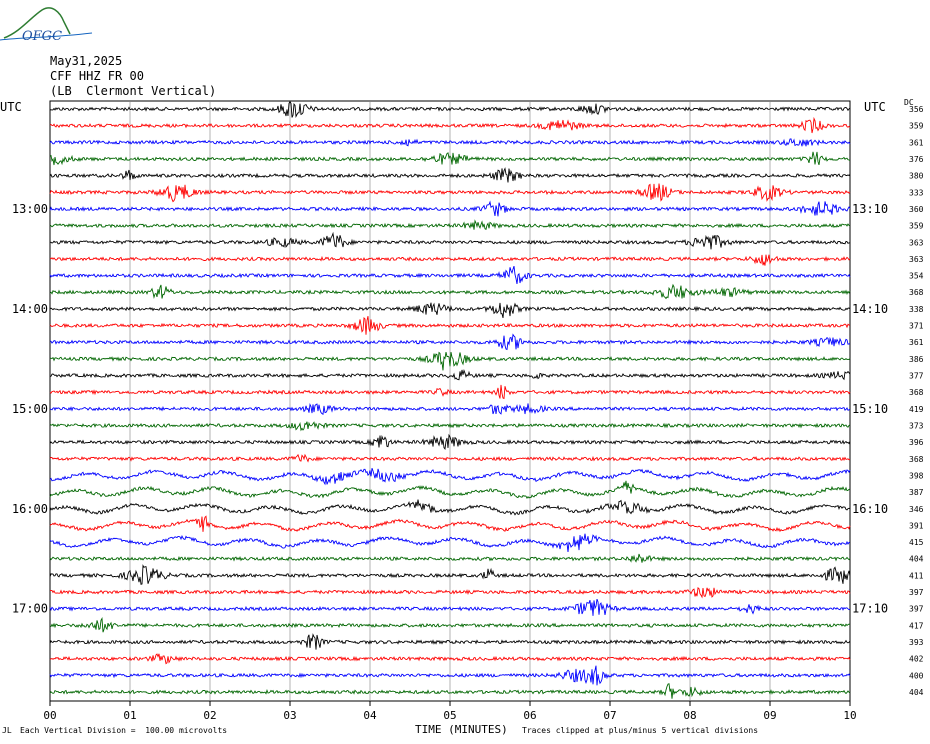 The width and height of the screenshot is (930, 744). I want to click on station-label: CFF HHZ FR 00, so click(97, 76).